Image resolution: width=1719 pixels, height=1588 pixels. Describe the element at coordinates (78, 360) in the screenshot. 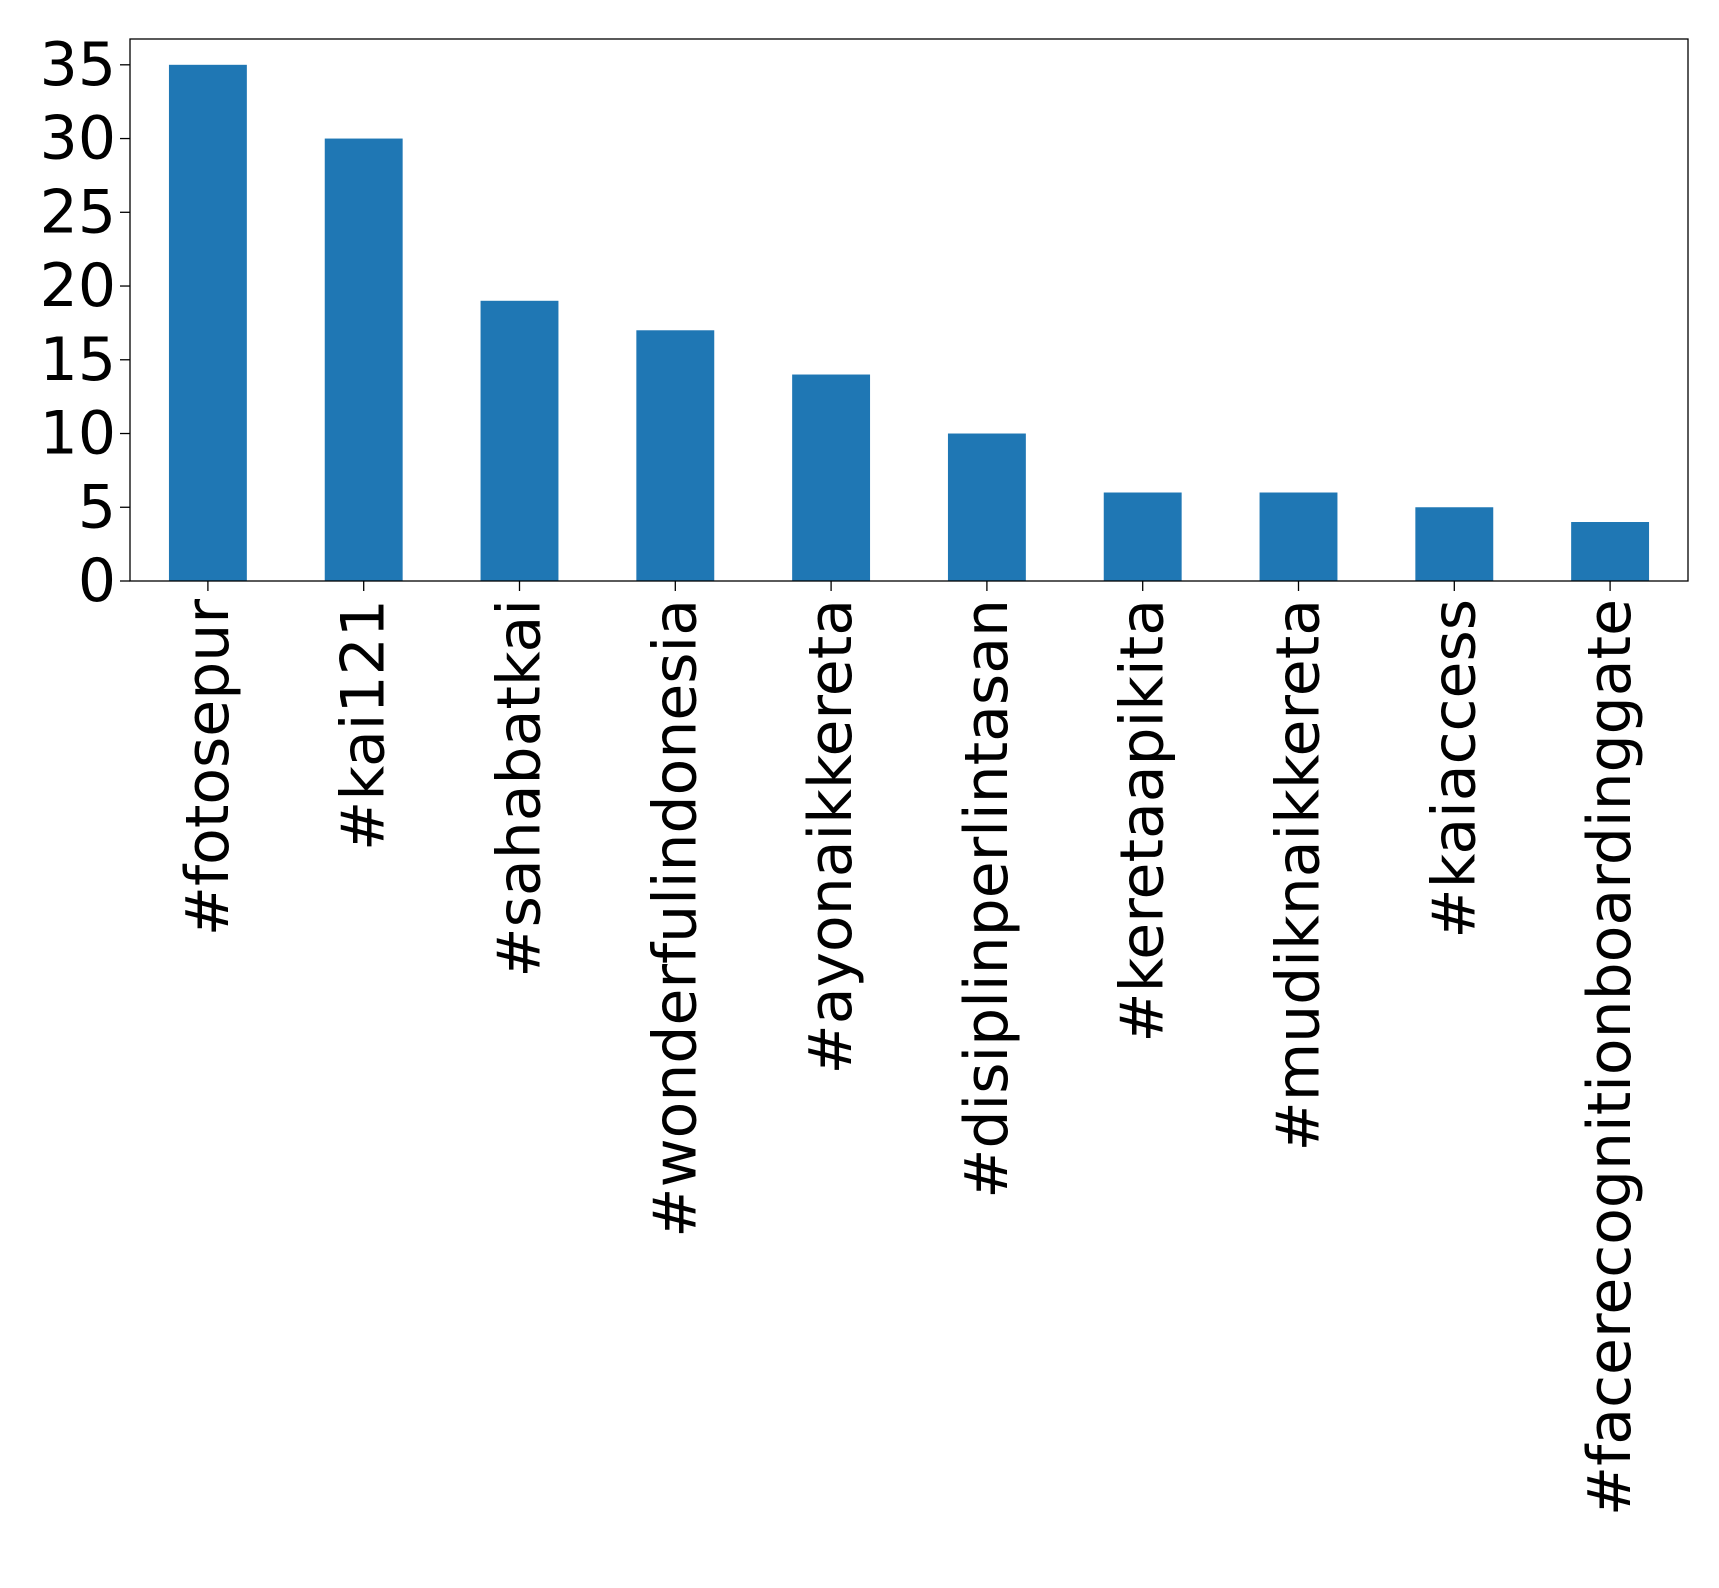

I see `y-tick-label: 15` at that location.